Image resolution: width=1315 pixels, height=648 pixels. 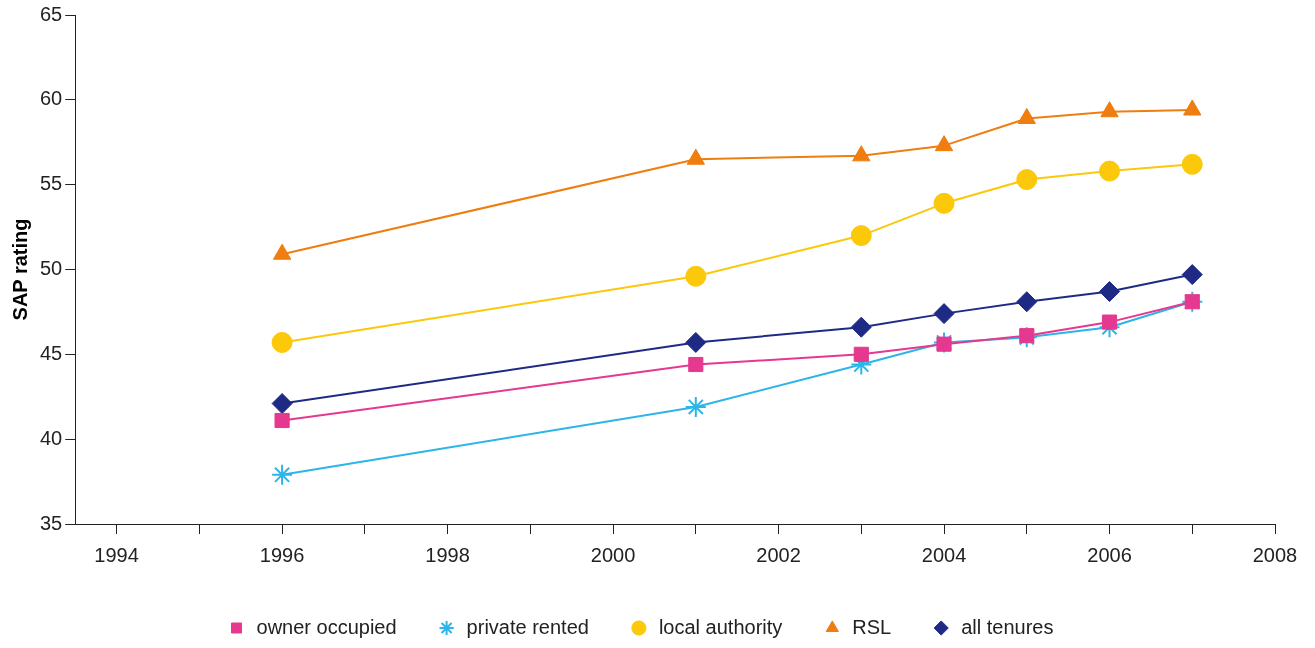 What do you see at coordinates (1007, 626) in the screenshot?
I see `legend-label: all tenures` at bounding box center [1007, 626].